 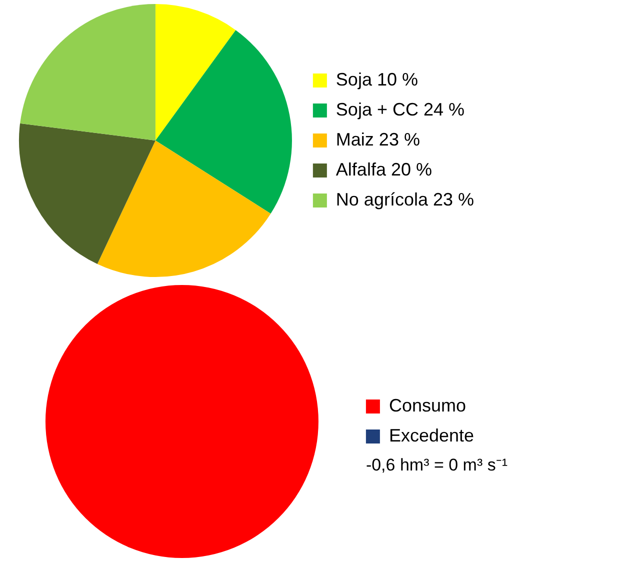 What do you see at coordinates (437, 465) in the screenshot?
I see `text: -0,6 hm³ = 0 m³ s⁻¹` at bounding box center [437, 465].